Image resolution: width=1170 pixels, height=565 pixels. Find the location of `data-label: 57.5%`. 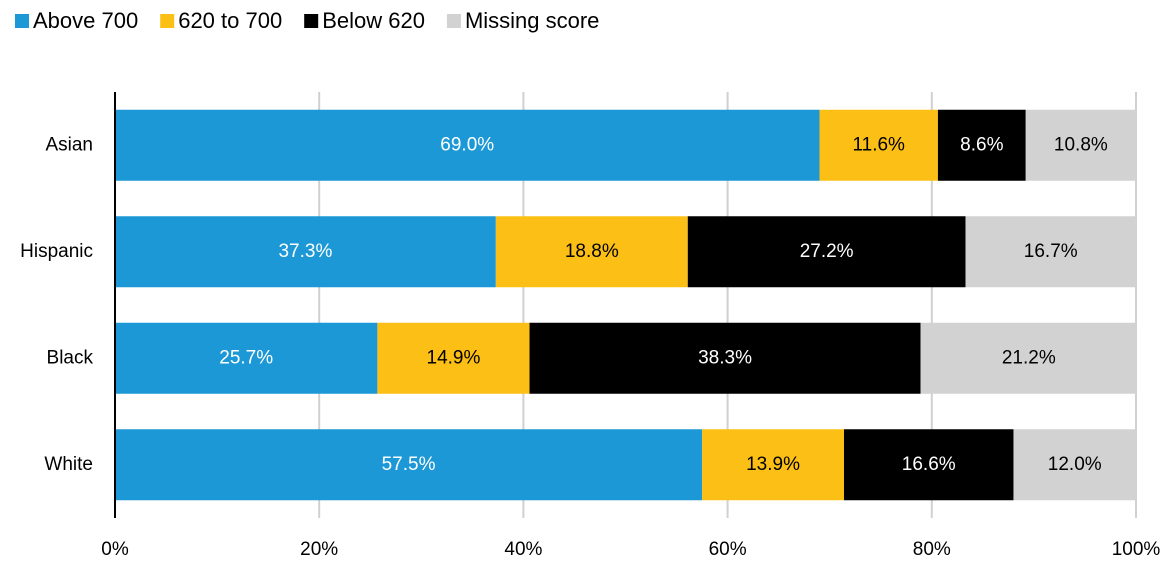

data-label: 57.5% is located at coordinates (409, 464).